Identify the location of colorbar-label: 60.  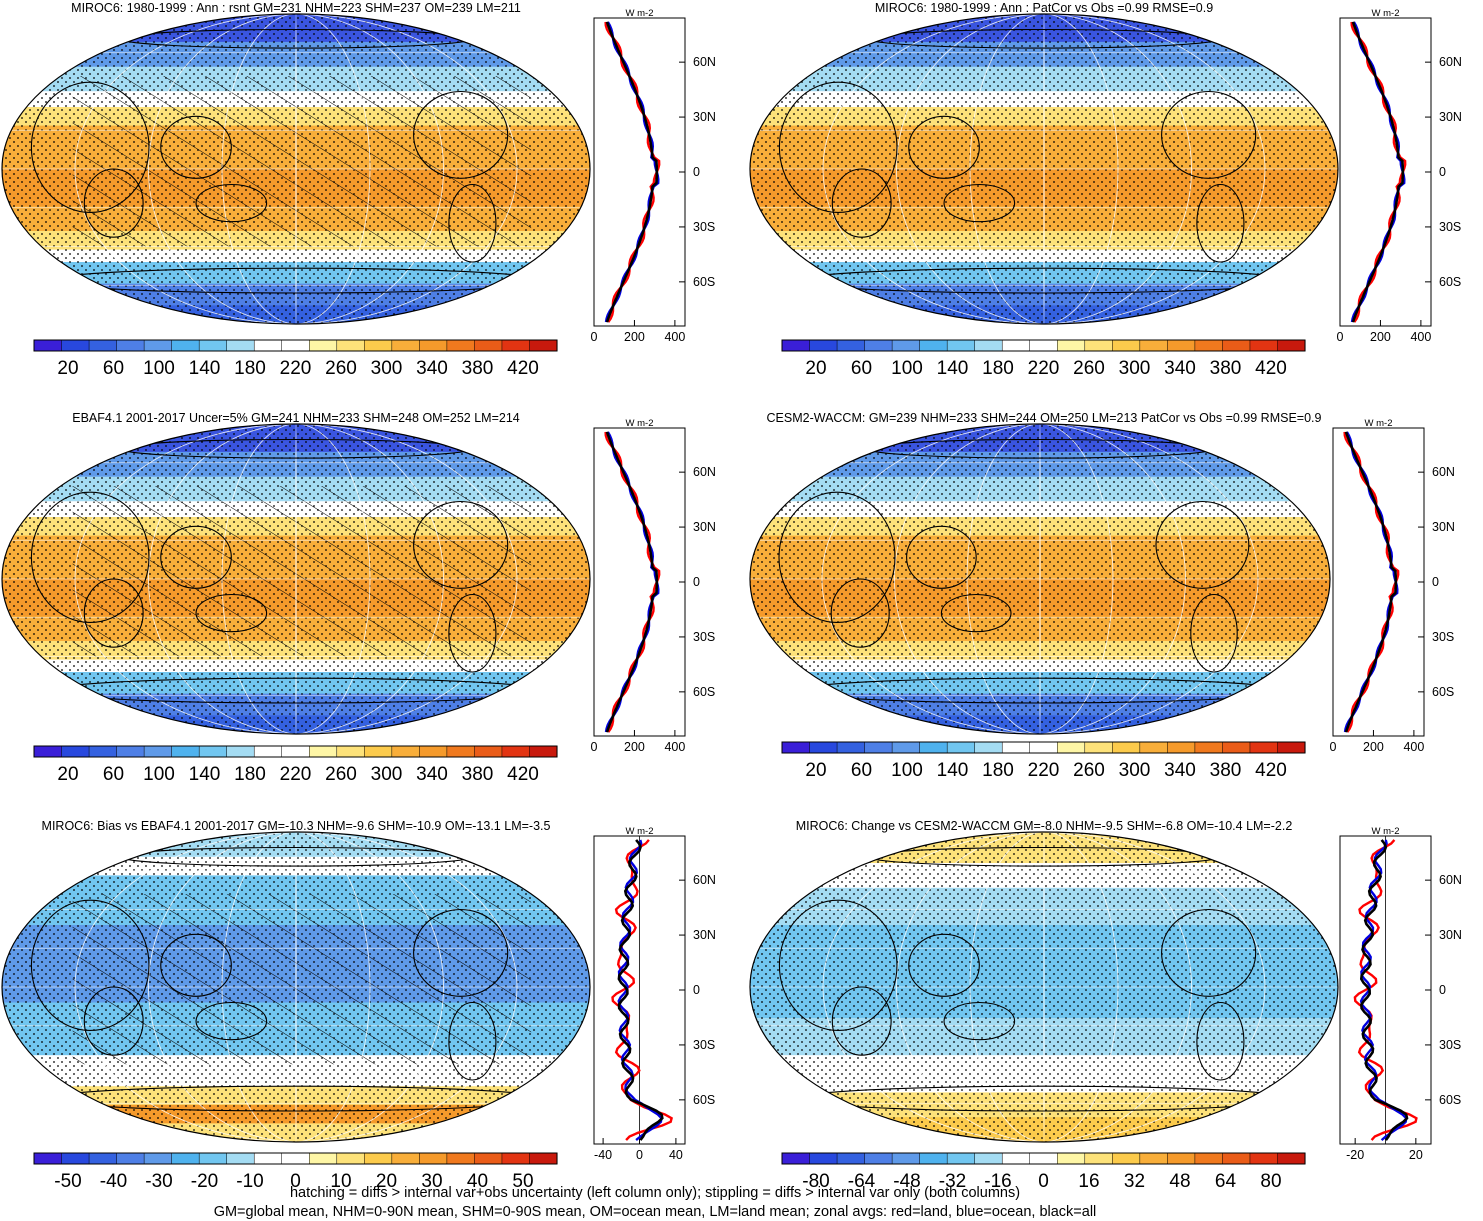
(861, 368).